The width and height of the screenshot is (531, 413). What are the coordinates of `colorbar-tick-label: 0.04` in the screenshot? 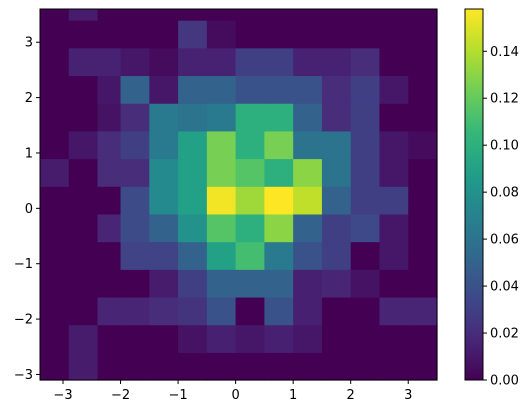 It's located at (504, 287).